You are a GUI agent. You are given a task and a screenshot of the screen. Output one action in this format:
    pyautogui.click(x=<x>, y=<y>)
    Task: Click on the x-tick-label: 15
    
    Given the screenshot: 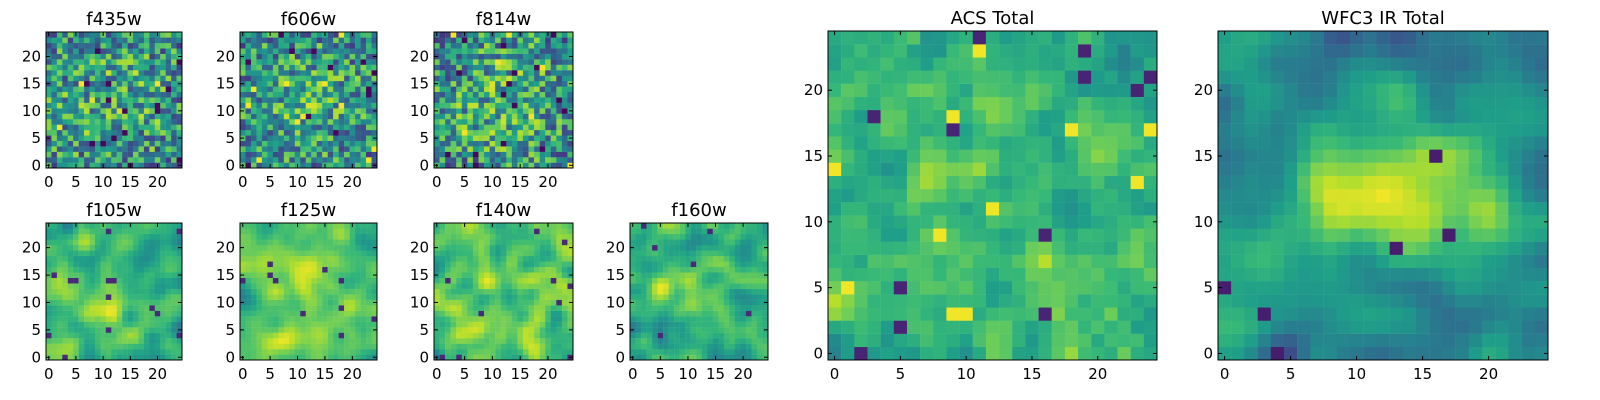 What is the action you would take?
    pyautogui.click(x=520, y=374)
    